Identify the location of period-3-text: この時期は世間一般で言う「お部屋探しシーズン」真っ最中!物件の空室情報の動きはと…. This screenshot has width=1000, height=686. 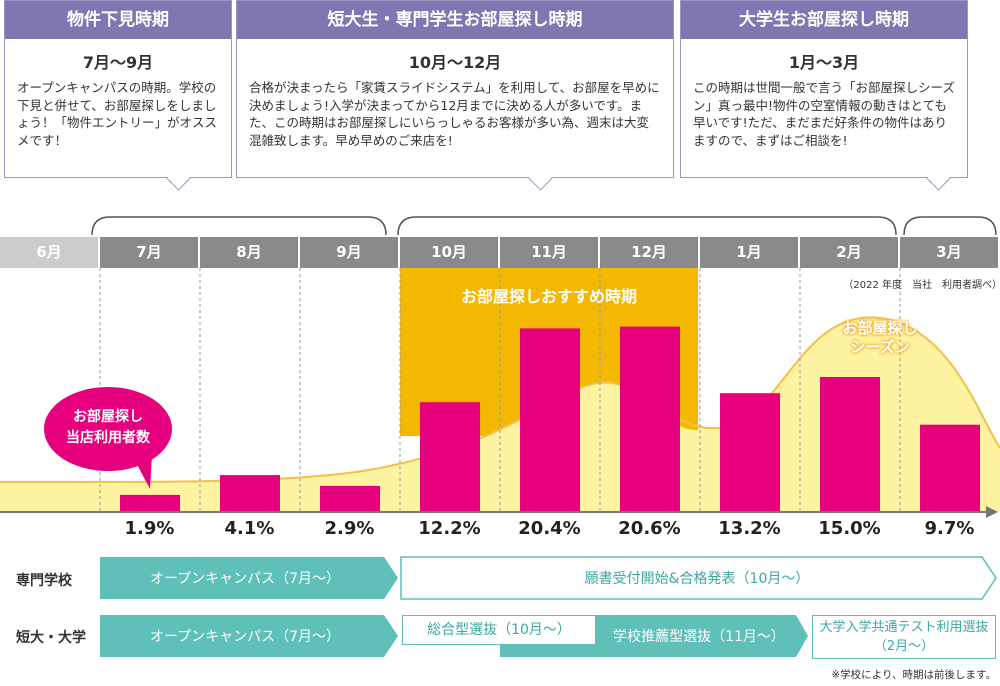
(824, 114).